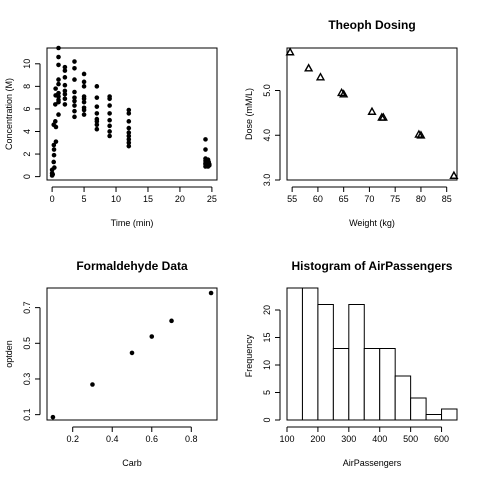 Image resolution: width=480 pixels, height=480 pixels. I want to click on x-tick-label: 100, so click(286, 439).